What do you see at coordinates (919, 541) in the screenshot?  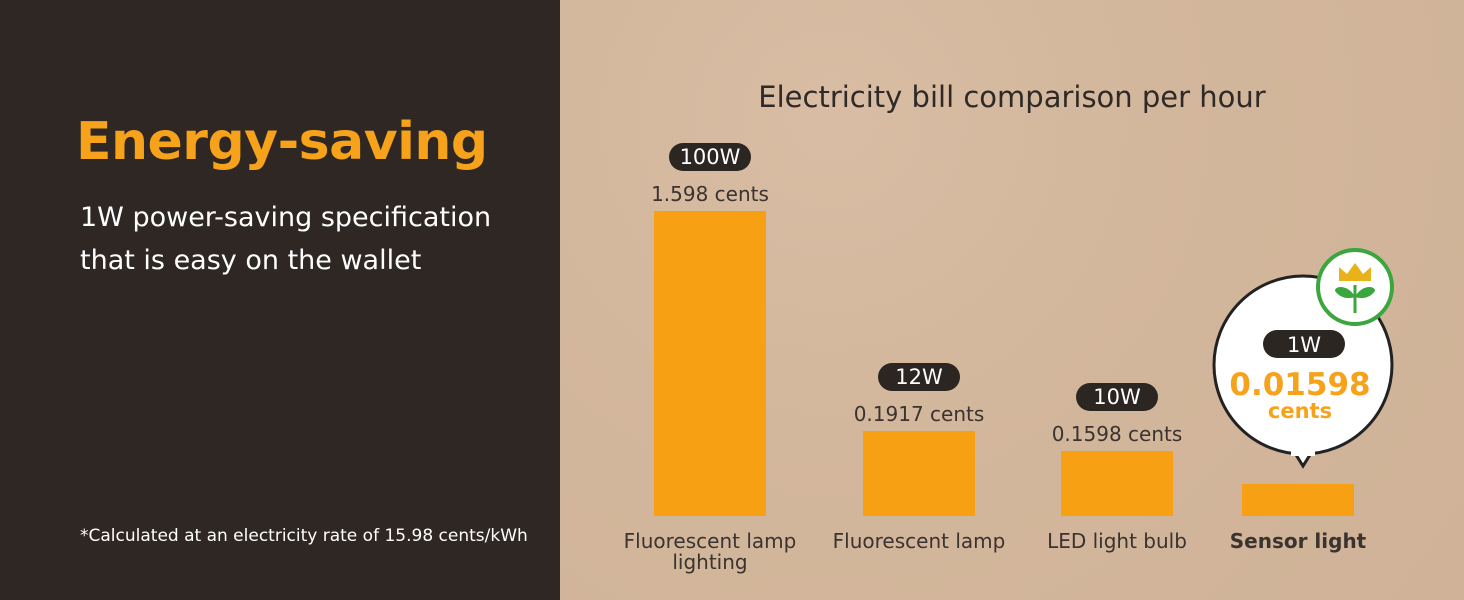 I see `category-label-1-0: Fluorescent lamp` at bounding box center [919, 541].